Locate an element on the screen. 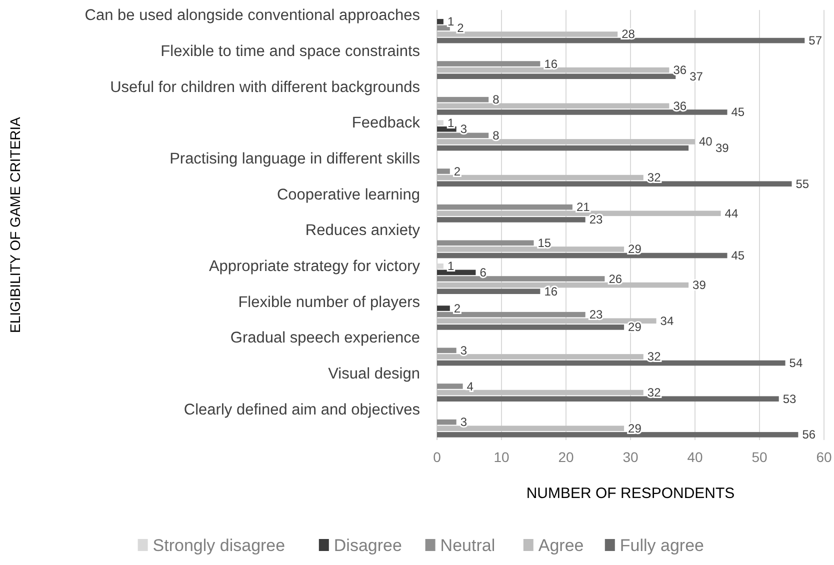 The height and width of the screenshot is (565, 834). y-tick-label: Reduces anxiety is located at coordinates (362, 231).